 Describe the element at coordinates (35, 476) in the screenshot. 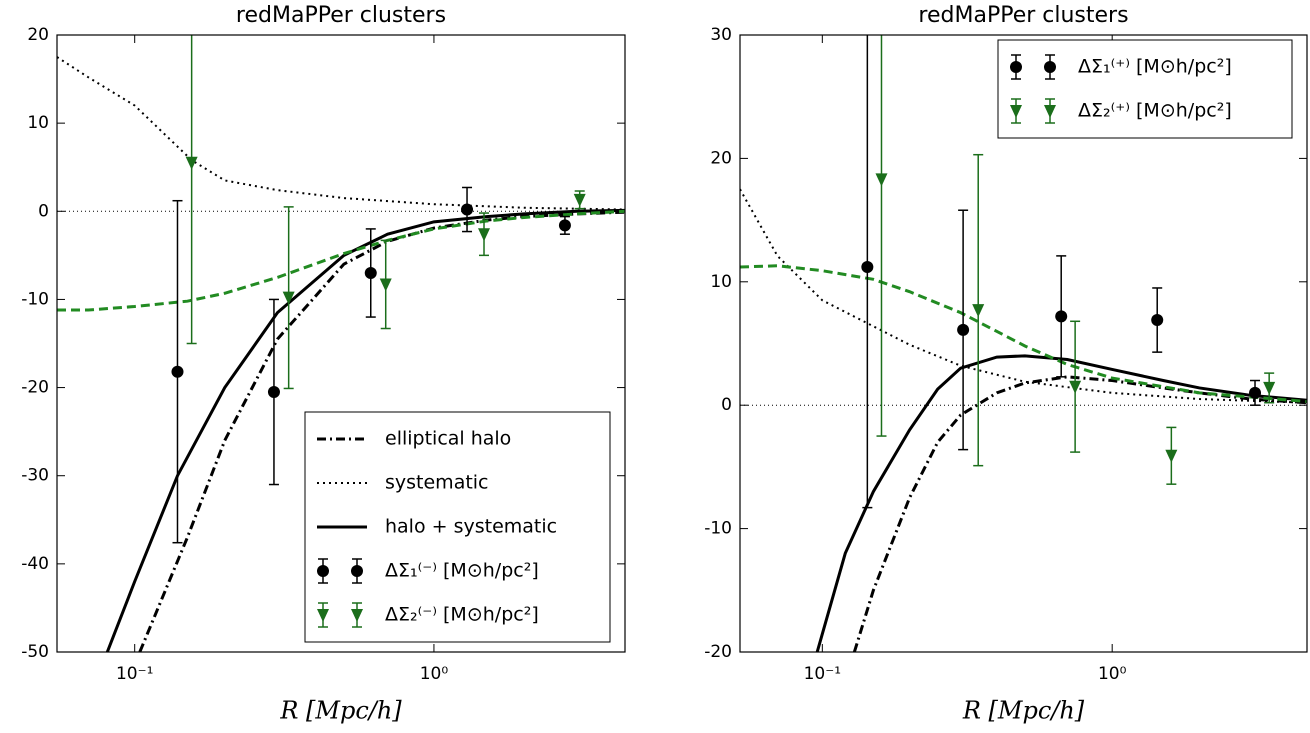

I see `y-tick-label: -30` at that location.